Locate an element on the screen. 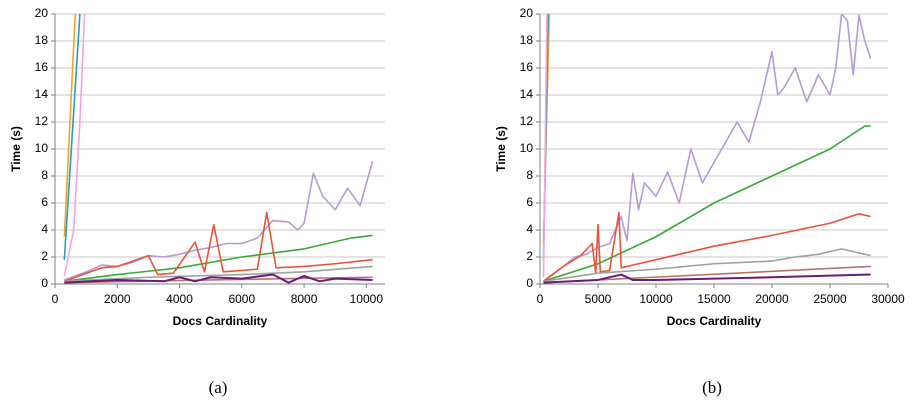  x-tick-label: 2000 is located at coordinates (117, 299).